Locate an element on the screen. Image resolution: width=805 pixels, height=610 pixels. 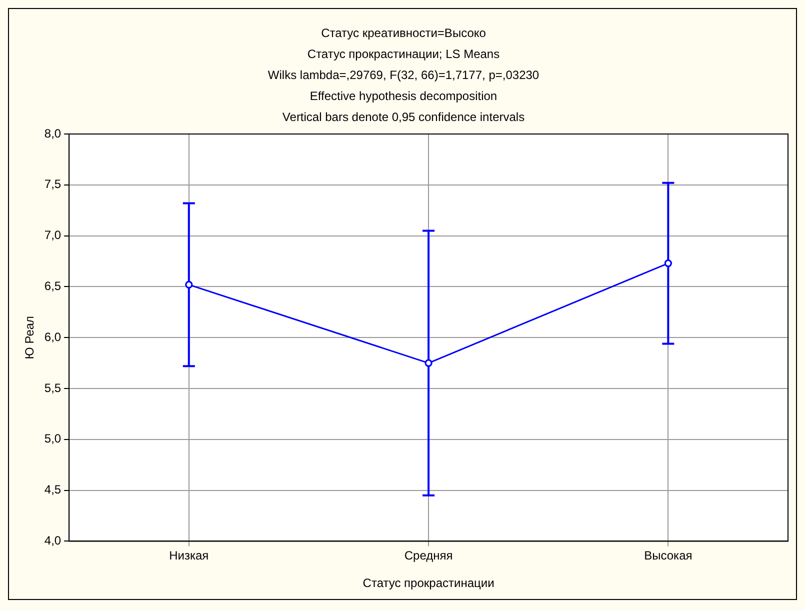
text: Vertical bars denote 0,95 confidence intervals is located at coordinates (403, 117).